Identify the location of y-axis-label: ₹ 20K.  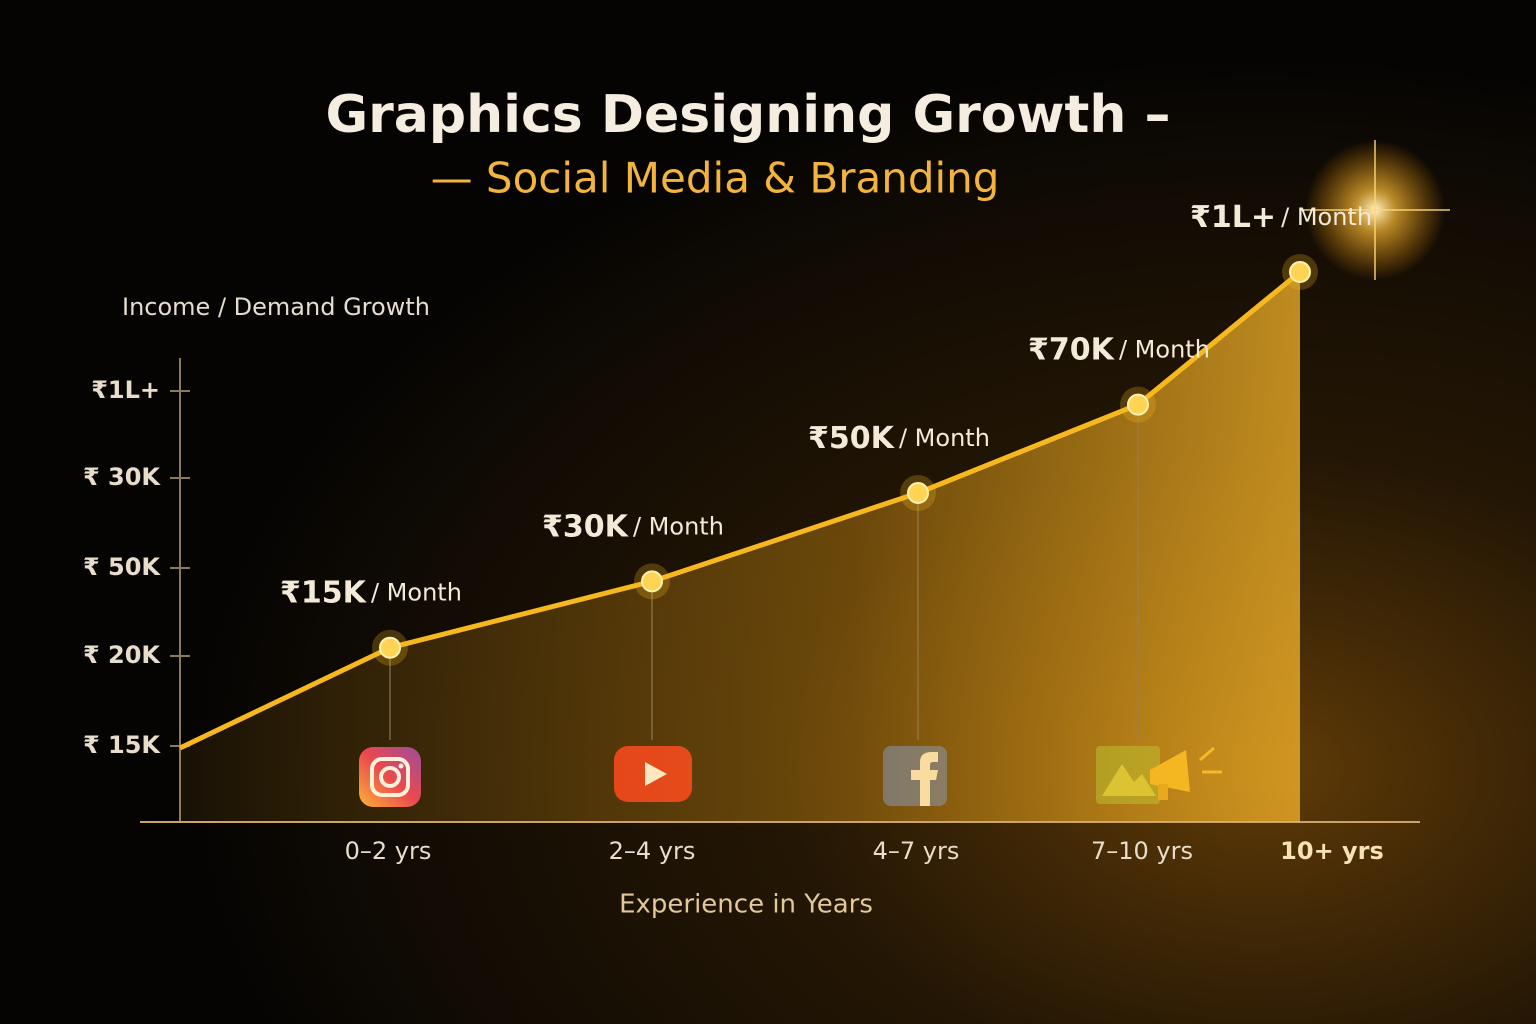
(122, 655).